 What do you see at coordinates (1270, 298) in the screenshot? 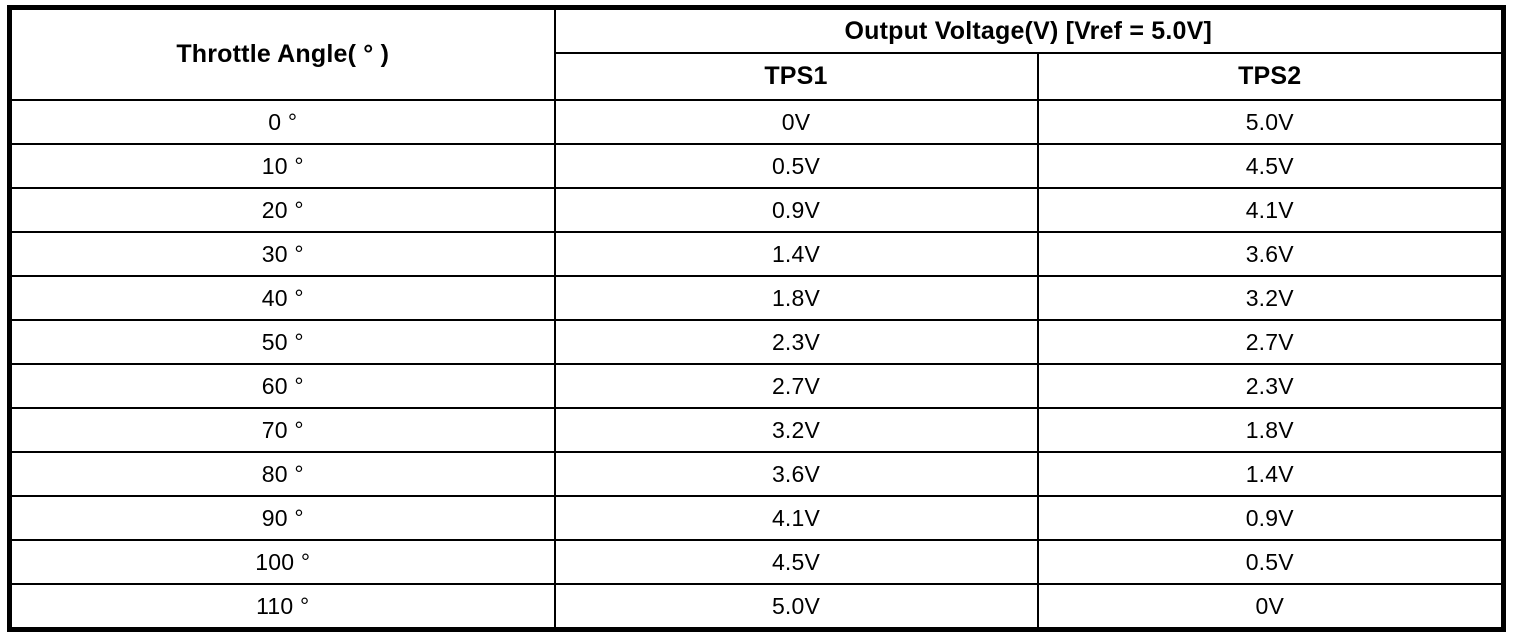
I see `cell-tps2-voltage: 3.2V` at bounding box center [1270, 298].